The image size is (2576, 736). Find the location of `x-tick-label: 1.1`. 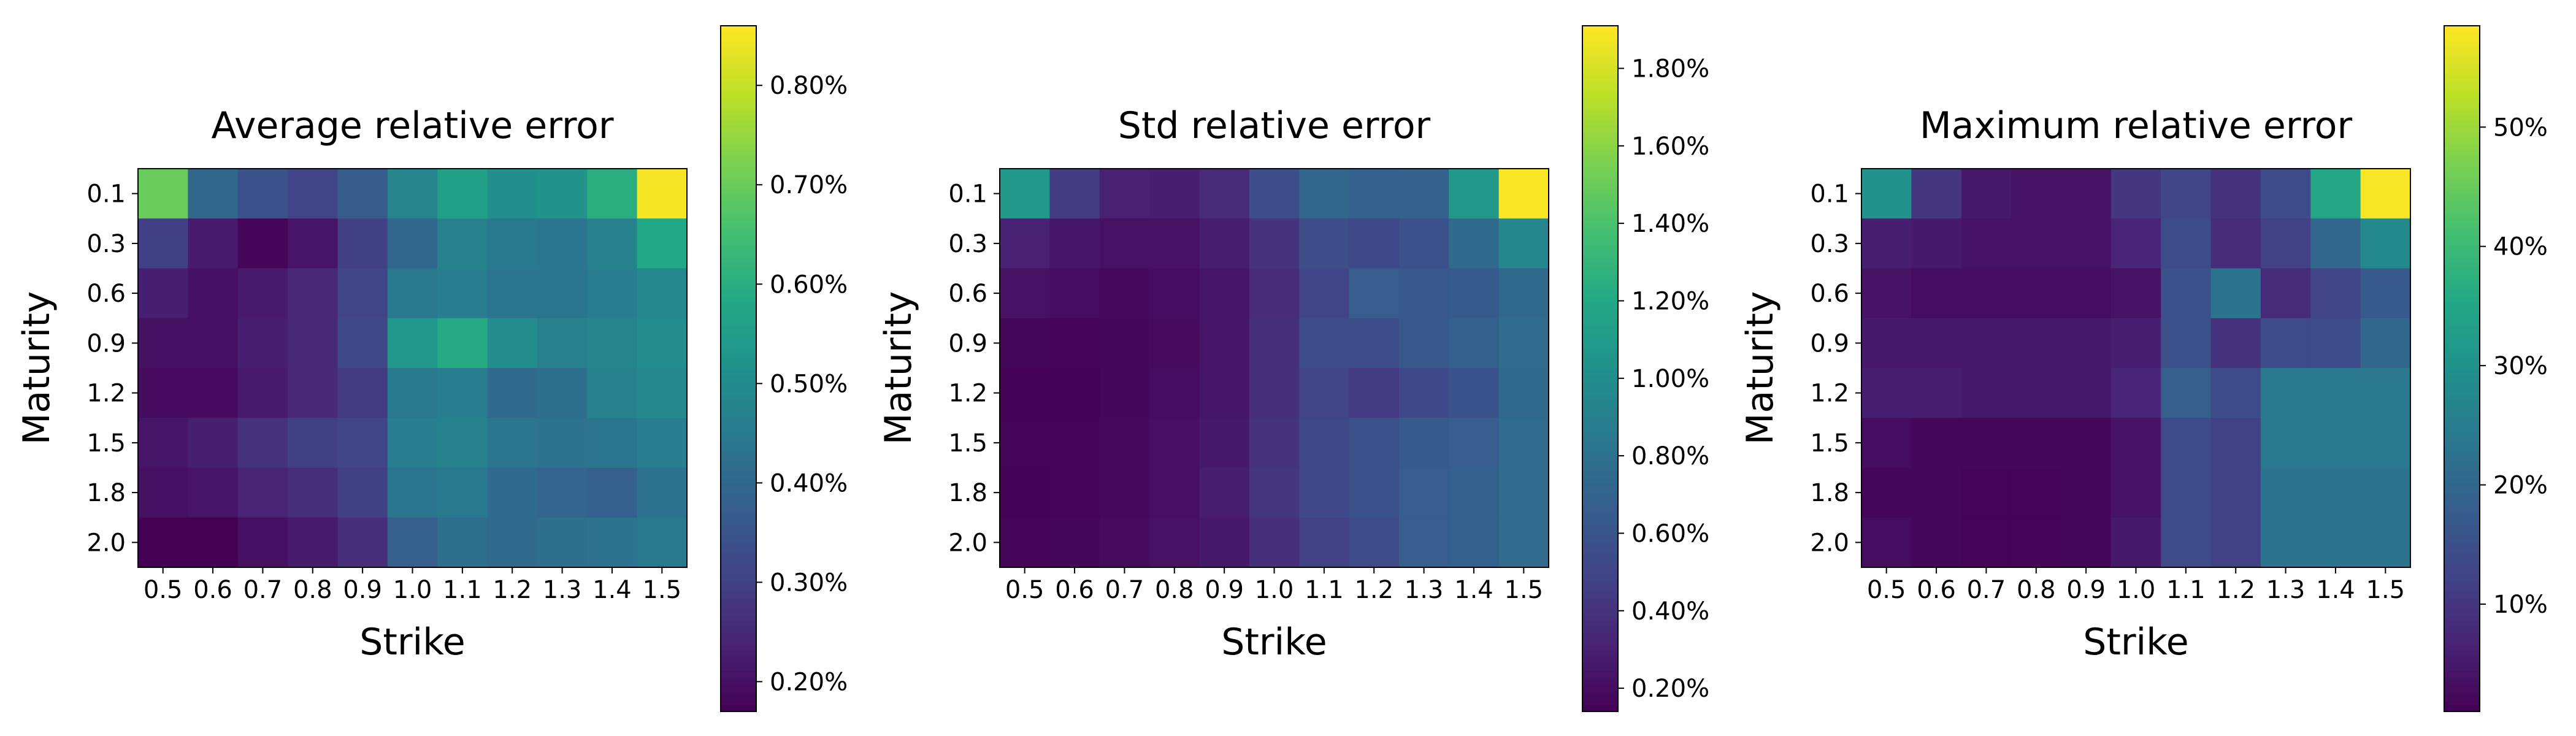

x-tick-label: 1.1 is located at coordinates (1324, 590).